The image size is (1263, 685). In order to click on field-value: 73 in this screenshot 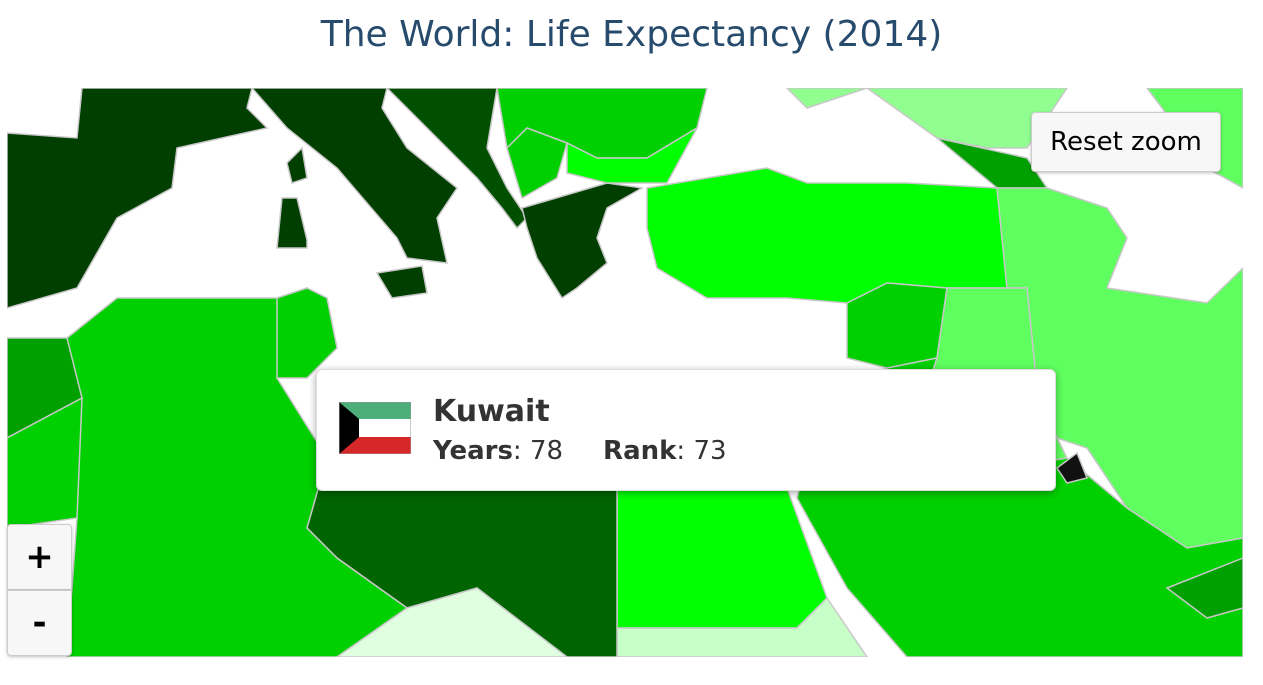, I will do `click(710, 451)`.